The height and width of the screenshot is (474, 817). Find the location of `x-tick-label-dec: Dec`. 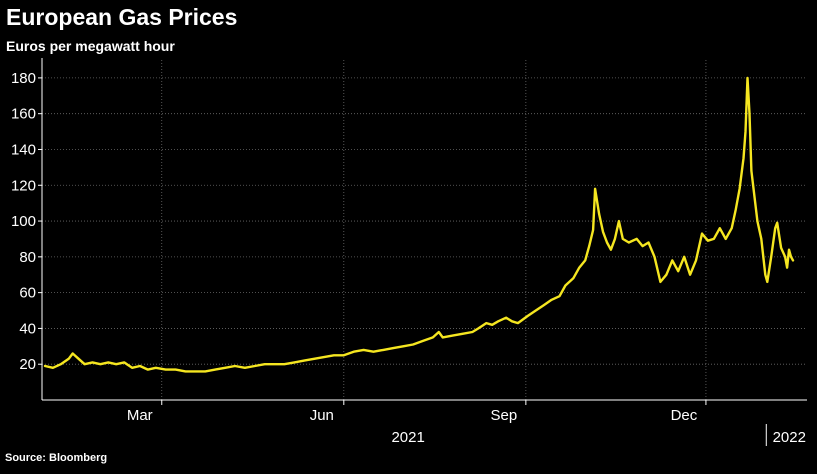

x-tick-label-dec: Dec is located at coordinates (684, 415).